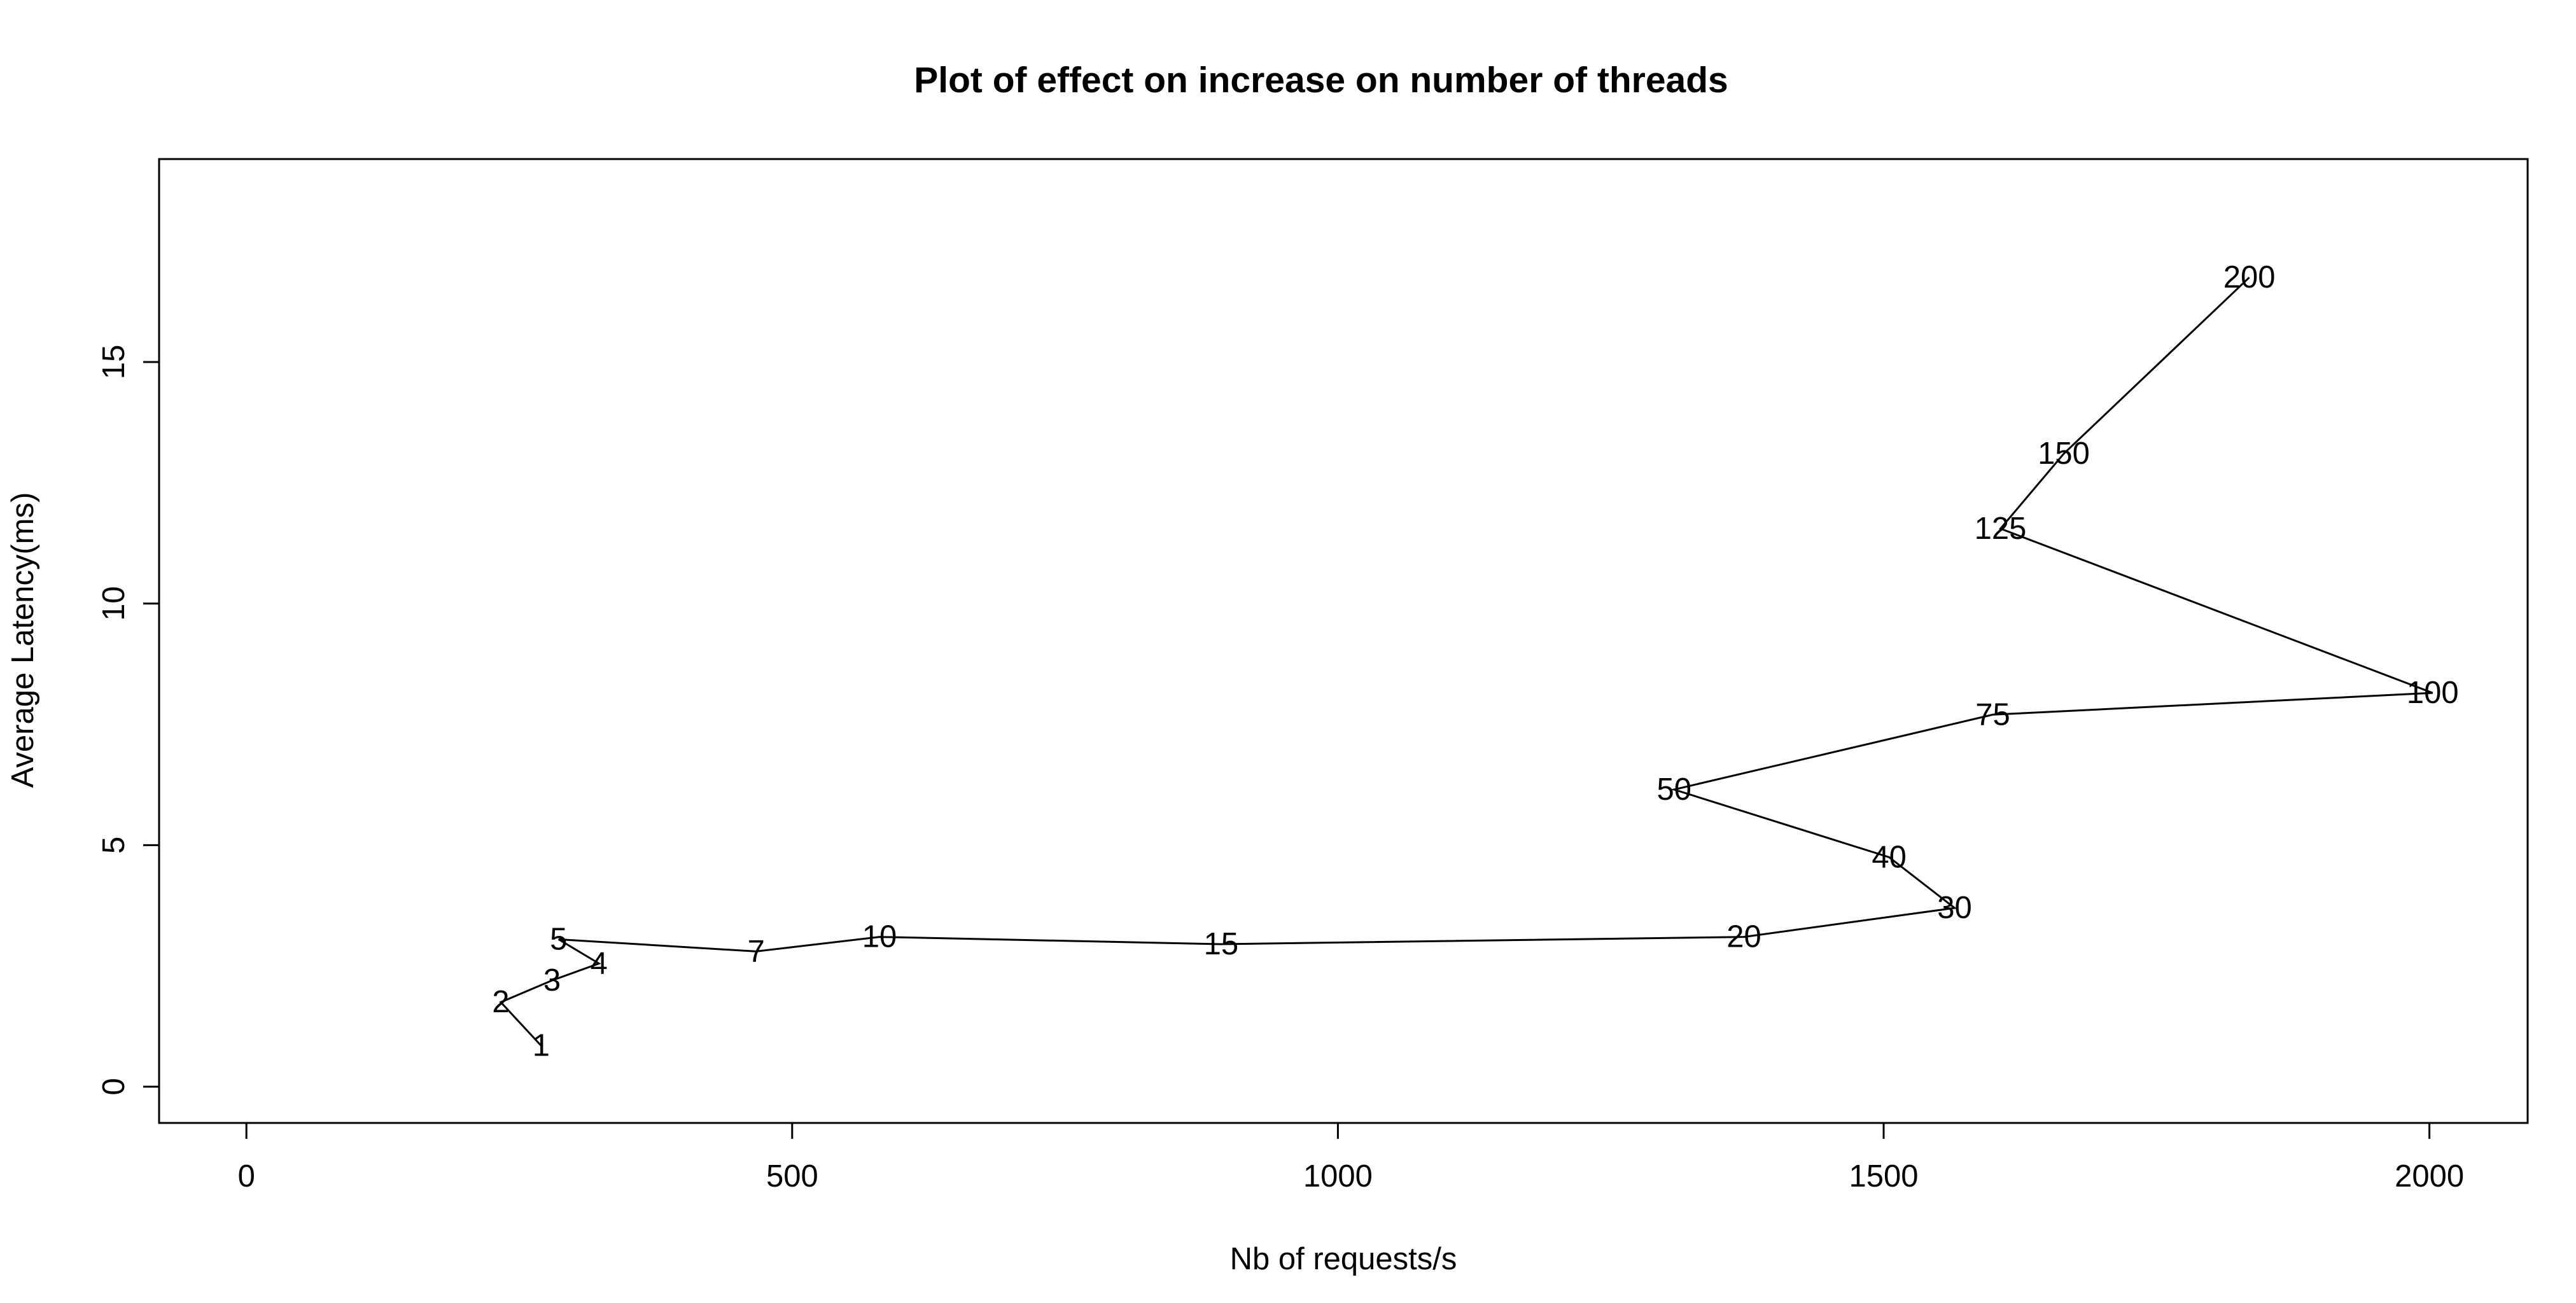 Image resolution: width=2576 pixels, height=1303 pixels. Describe the element at coordinates (1889, 857) in the screenshot. I see `data-point-label: 40` at that location.